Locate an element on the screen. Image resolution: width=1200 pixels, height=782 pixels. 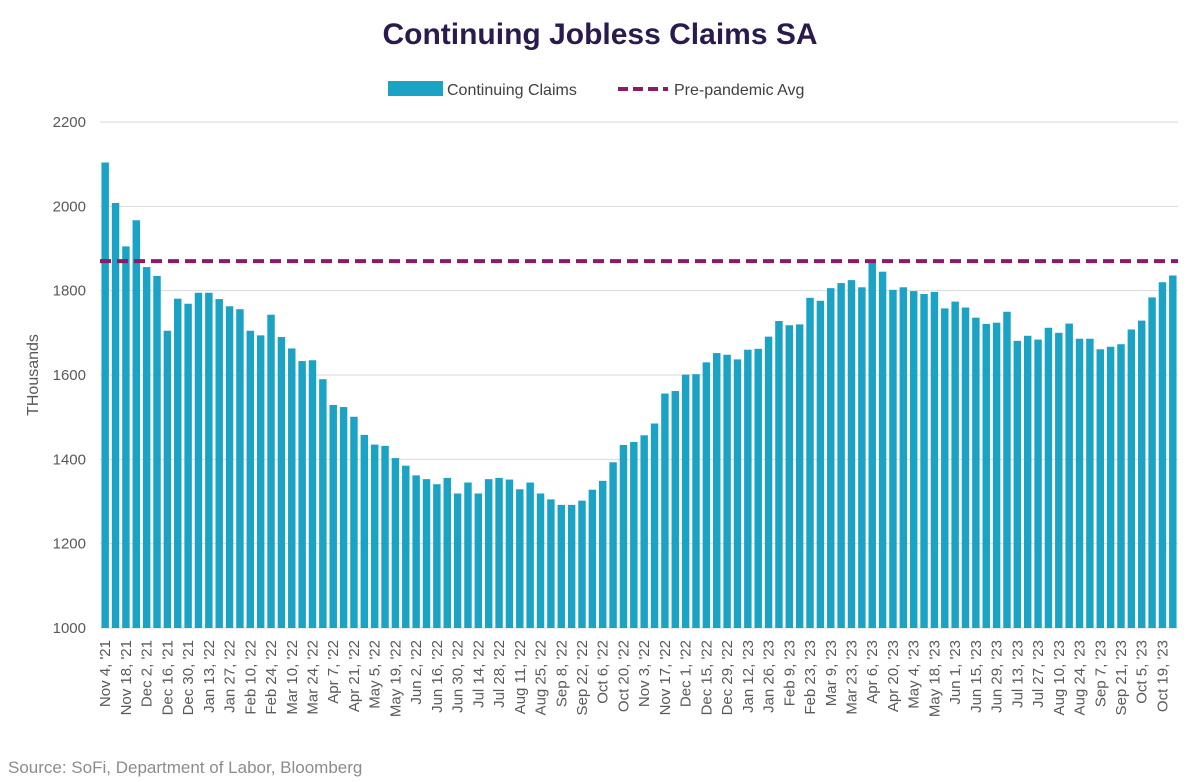
x-tick-label: Sep 7, '23 is located at coordinates (1100, 673).